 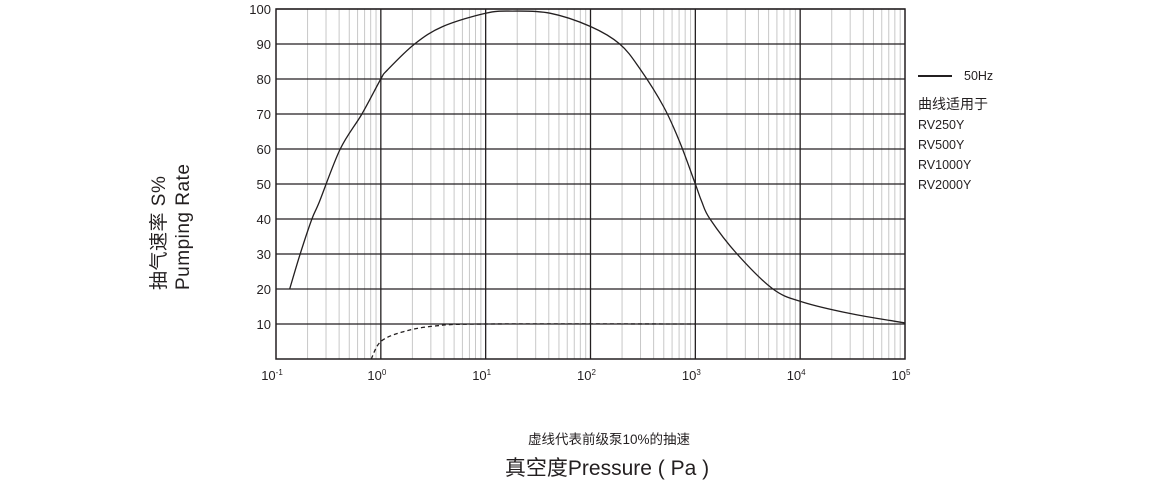 I want to click on legend-solid-line-swatch, so click(x=935, y=76).